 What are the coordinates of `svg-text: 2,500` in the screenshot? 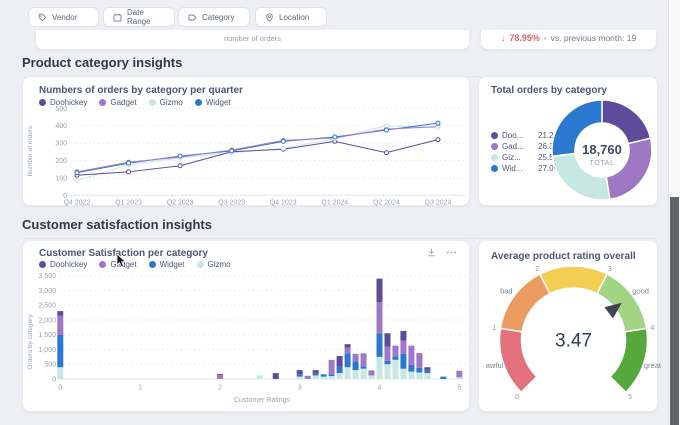 It's located at (47, 306).